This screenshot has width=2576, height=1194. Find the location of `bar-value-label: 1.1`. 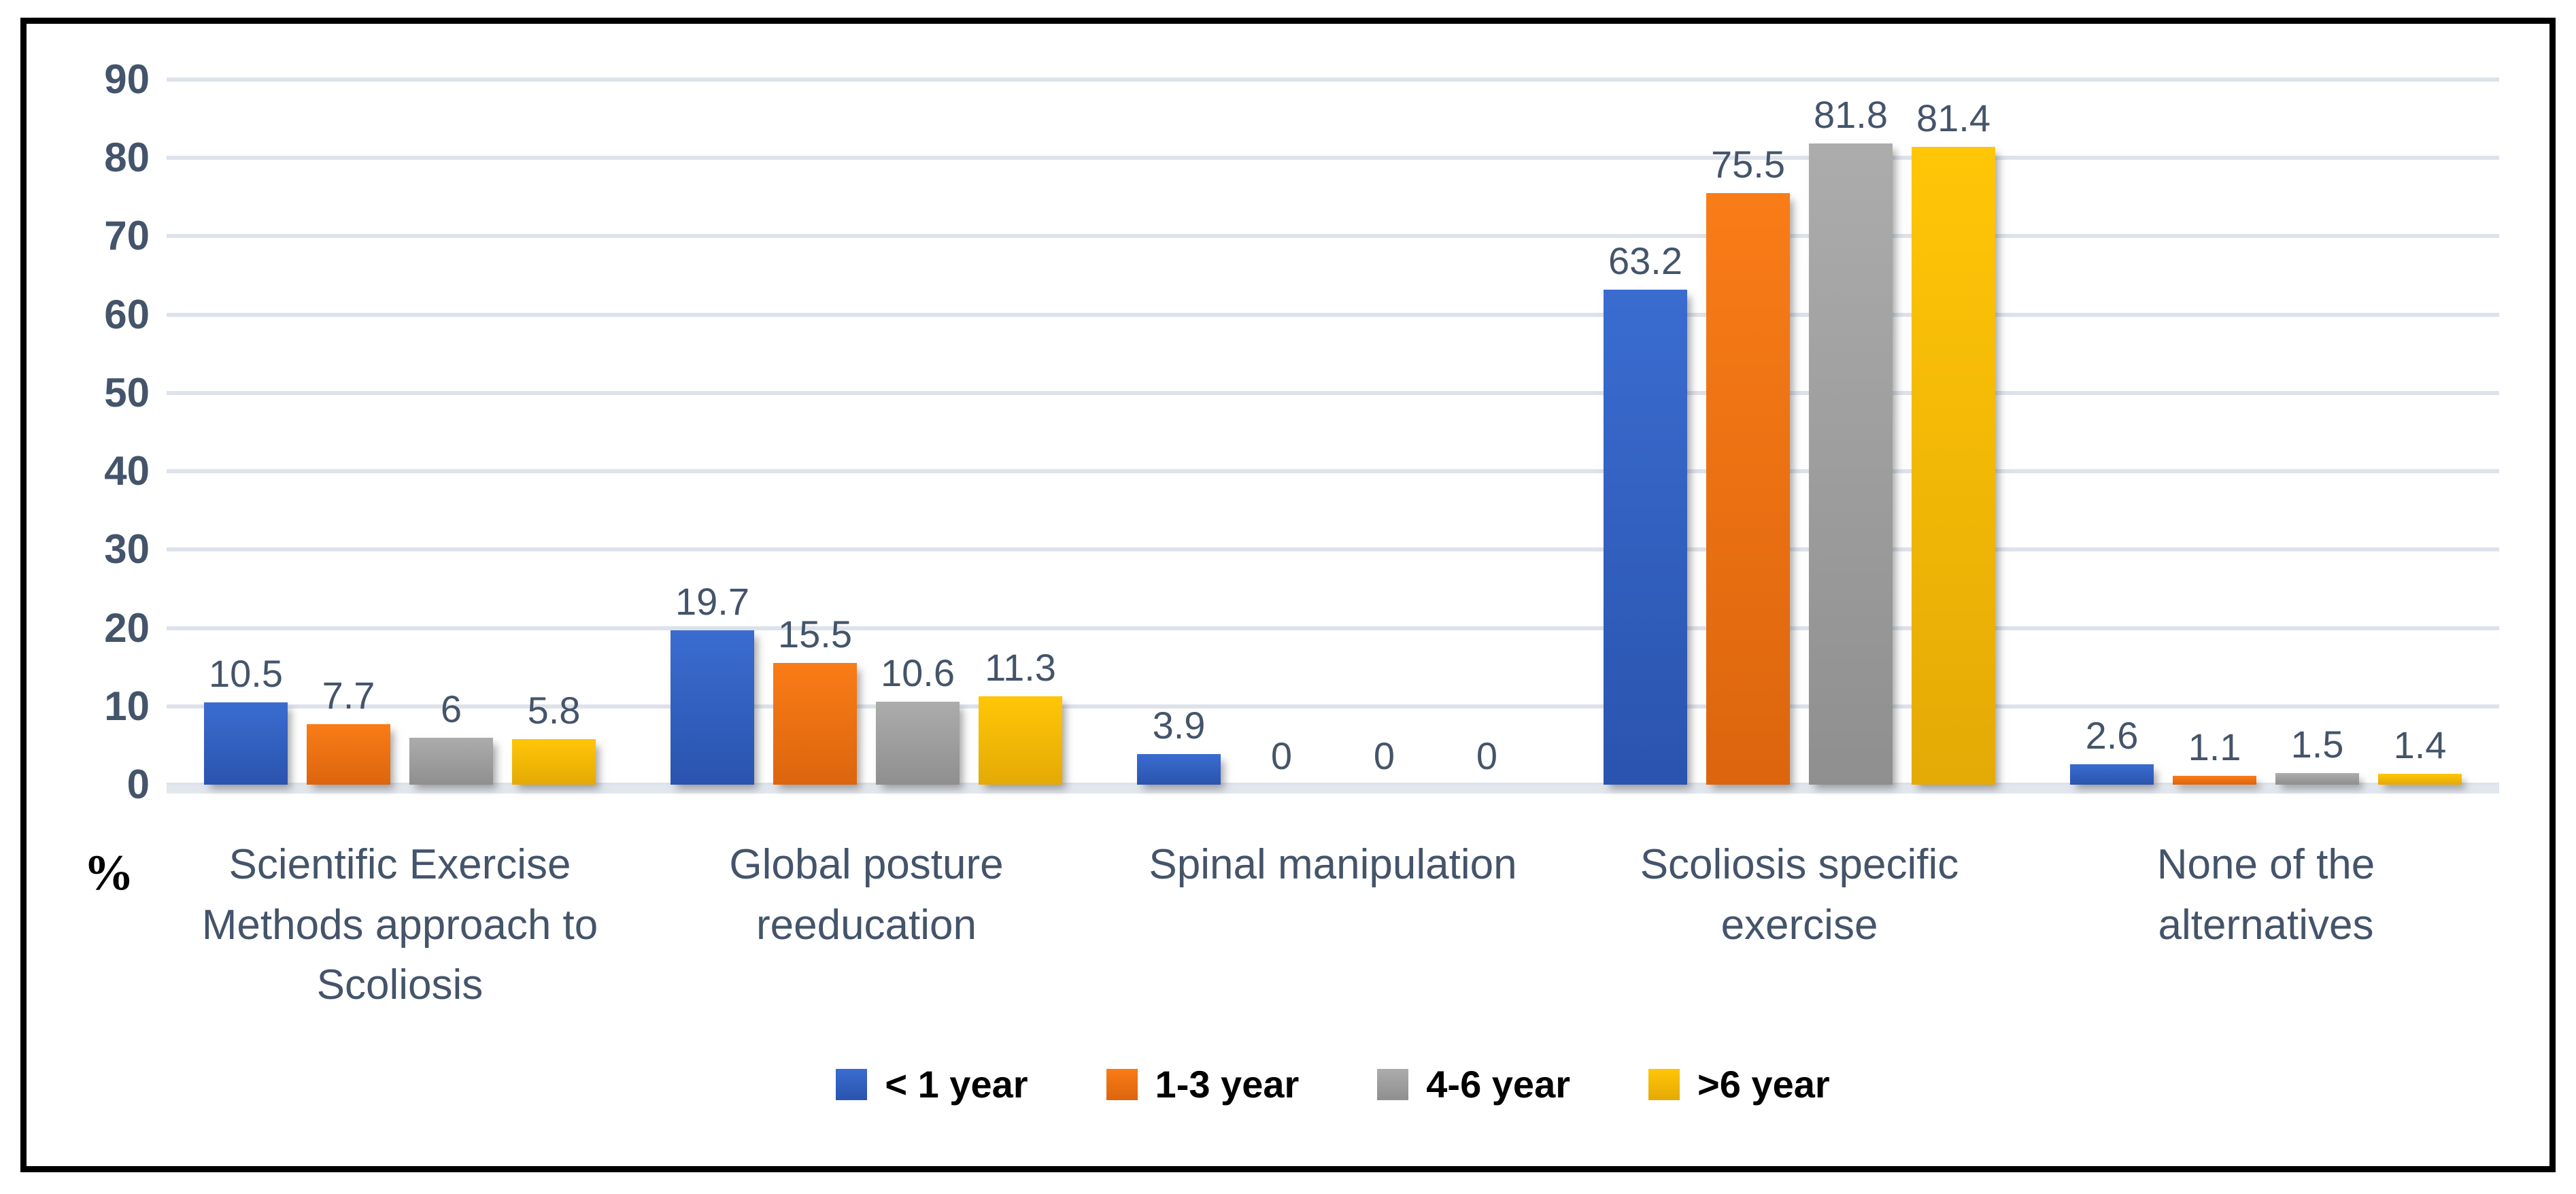

bar-value-label: 1.1 is located at coordinates (2214, 747).